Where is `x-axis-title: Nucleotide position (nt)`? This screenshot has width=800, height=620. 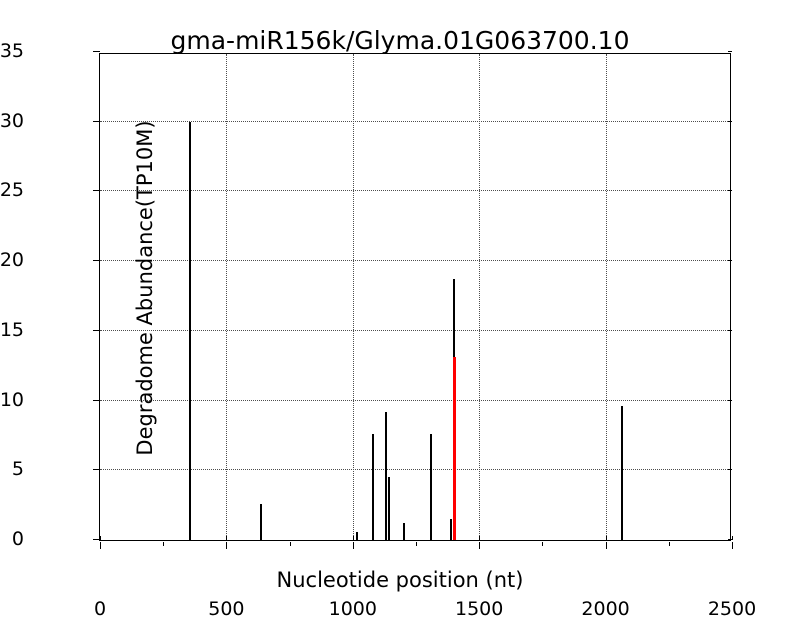
x-axis-title: Nucleotide position (nt) is located at coordinates (400, 580).